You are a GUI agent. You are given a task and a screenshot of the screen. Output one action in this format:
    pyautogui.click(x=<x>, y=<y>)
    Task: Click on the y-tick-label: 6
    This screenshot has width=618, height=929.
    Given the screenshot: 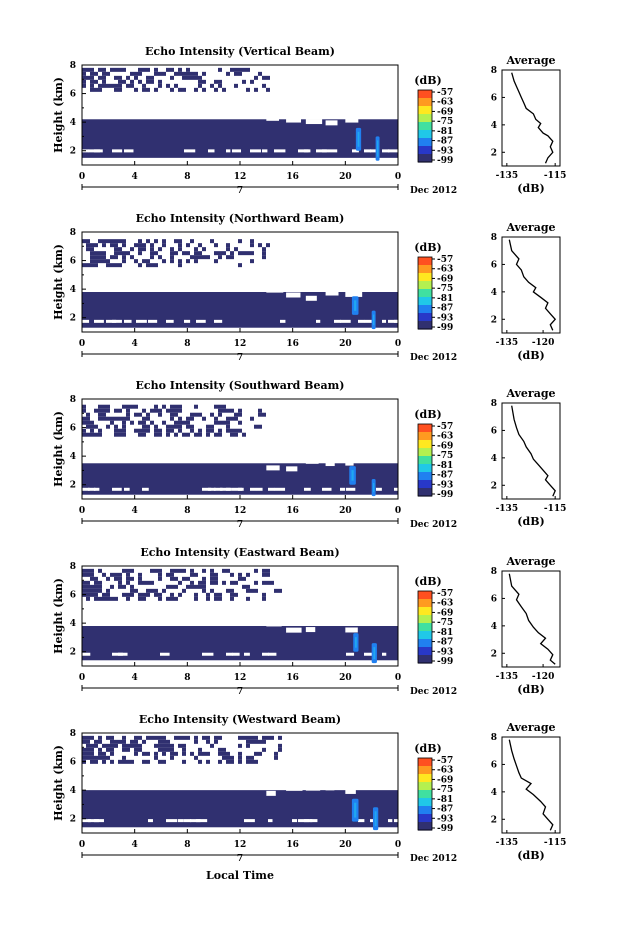 What is the action you would take?
    pyautogui.click(x=494, y=265)
    